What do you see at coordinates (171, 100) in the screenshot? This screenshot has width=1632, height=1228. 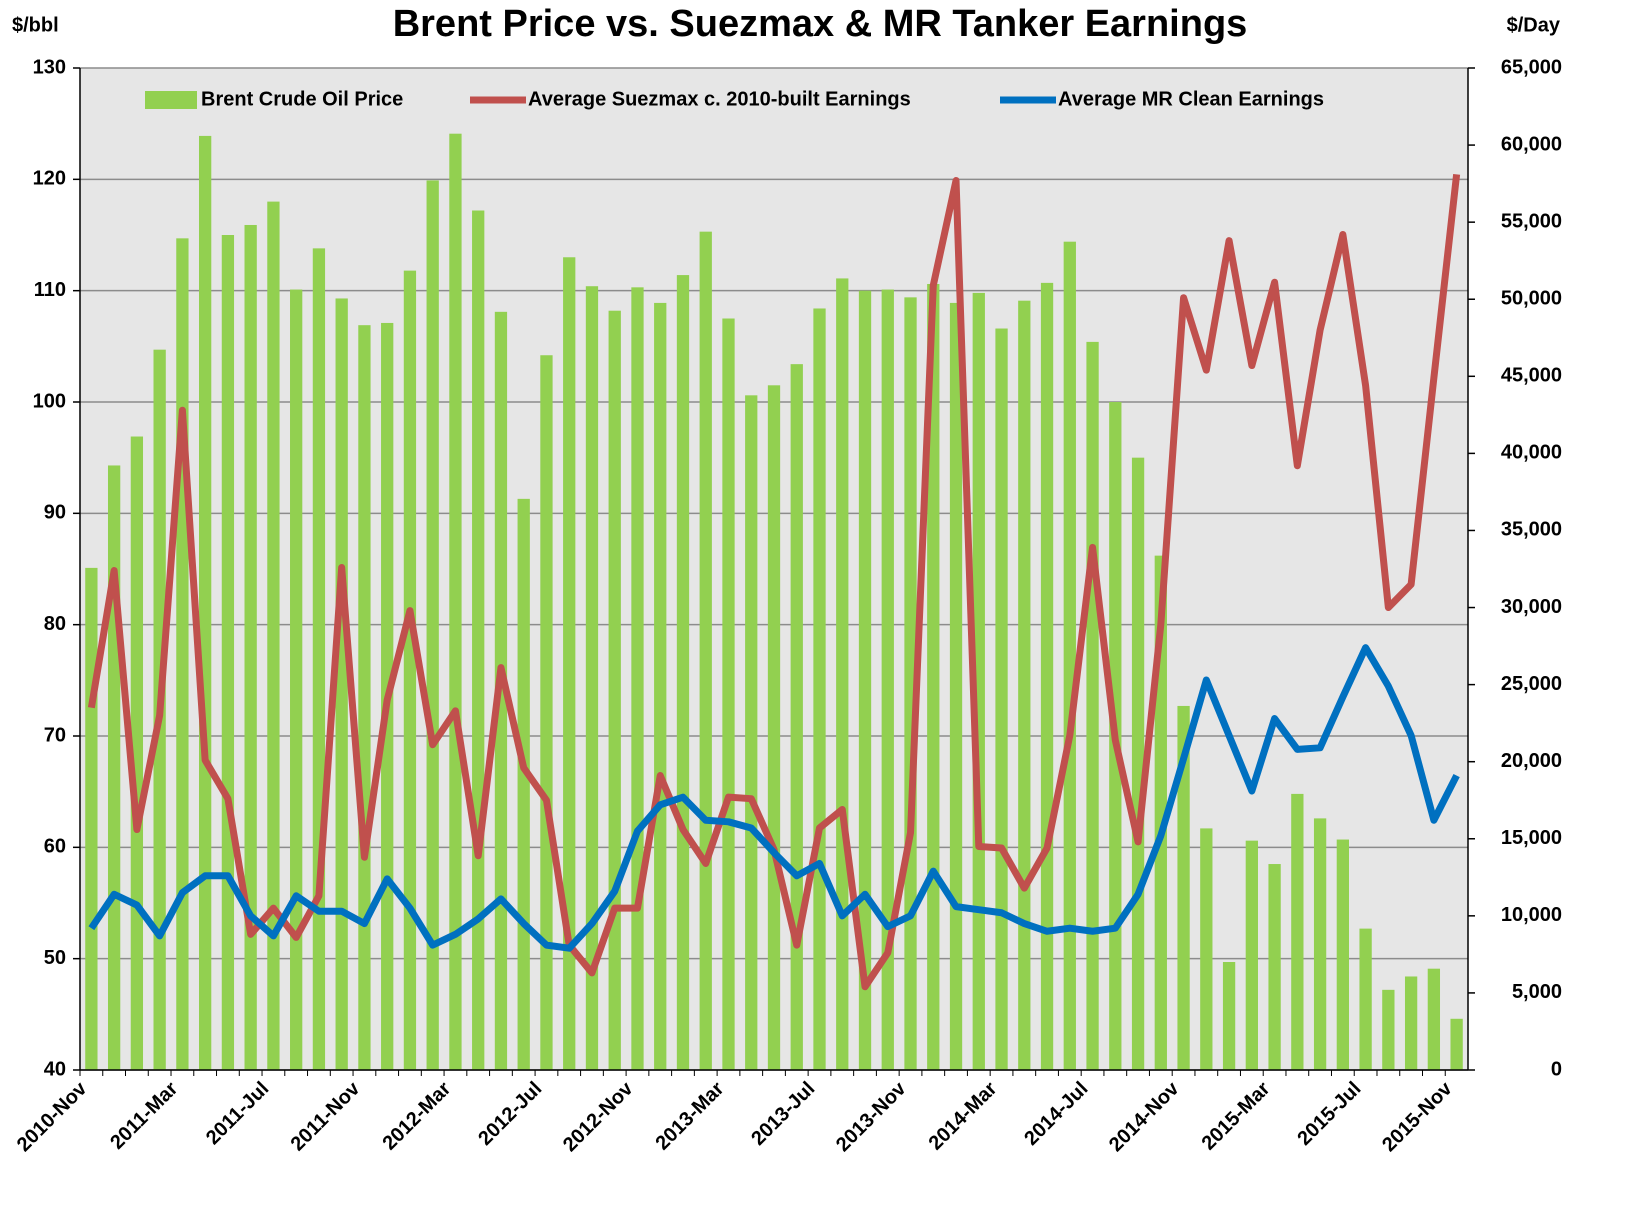 I see `legend-swatch` at bounding box center [171, 100].